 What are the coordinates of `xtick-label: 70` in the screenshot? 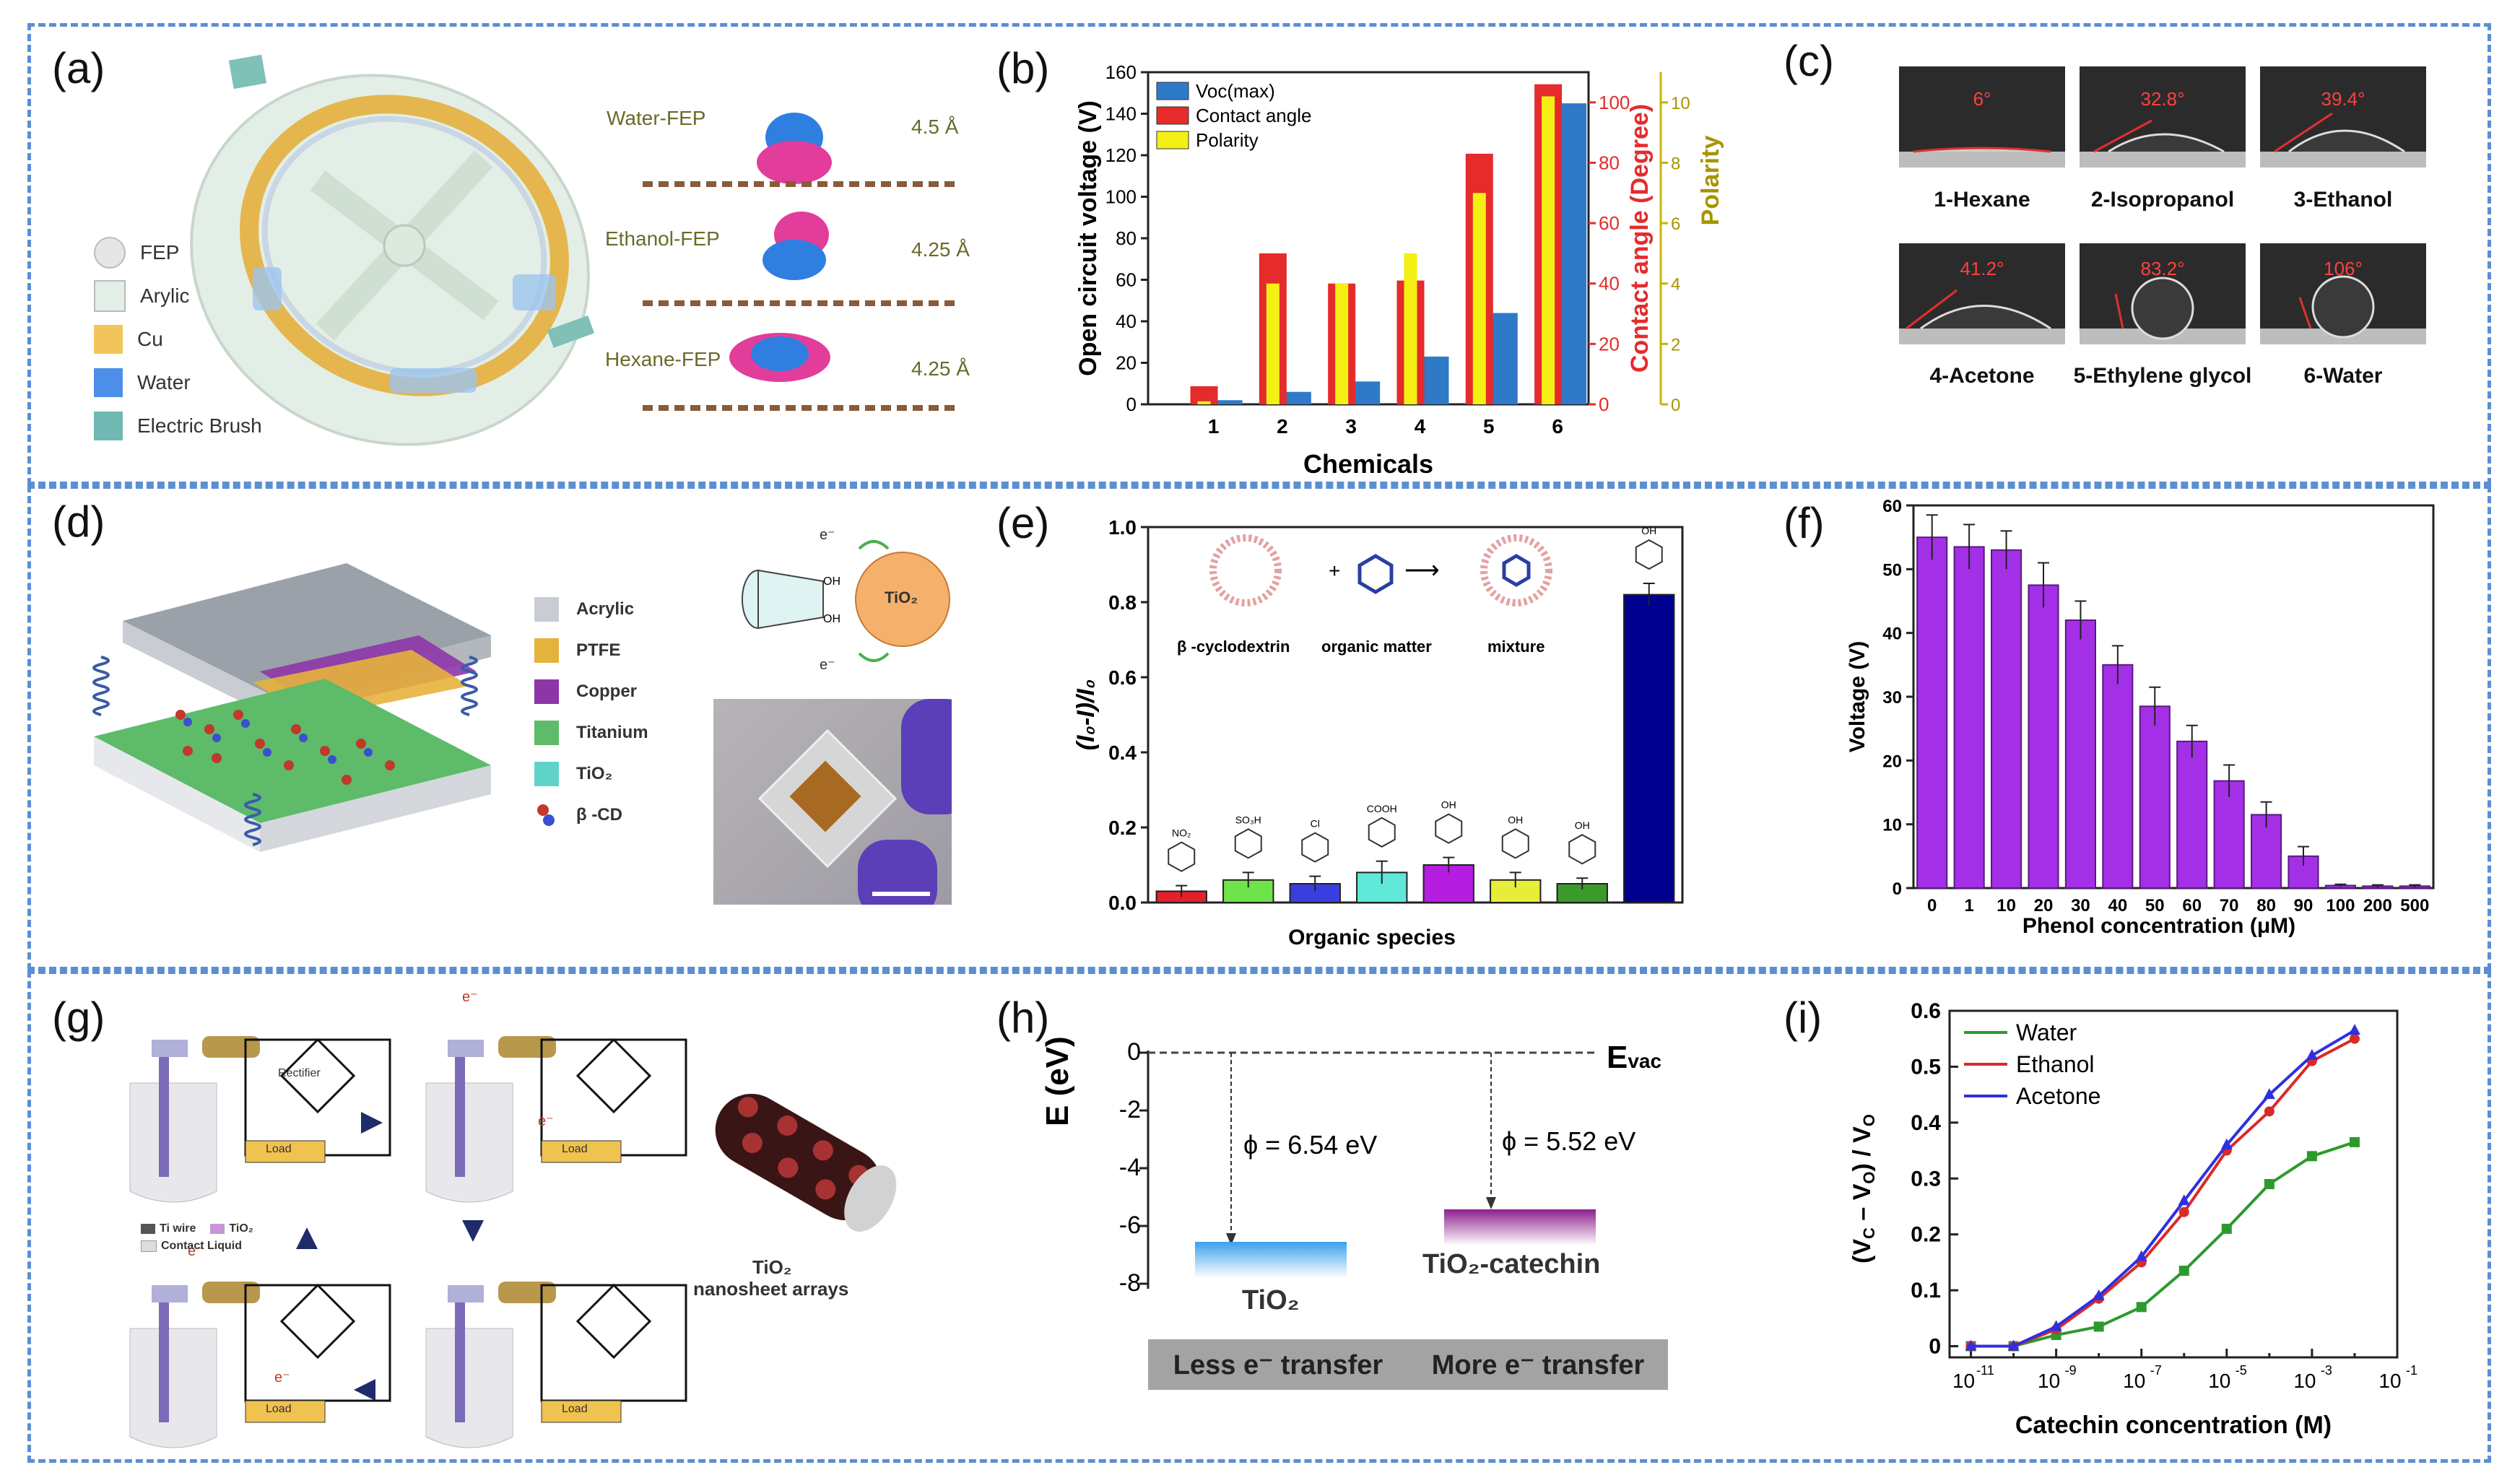 It's located at (2229, 906).